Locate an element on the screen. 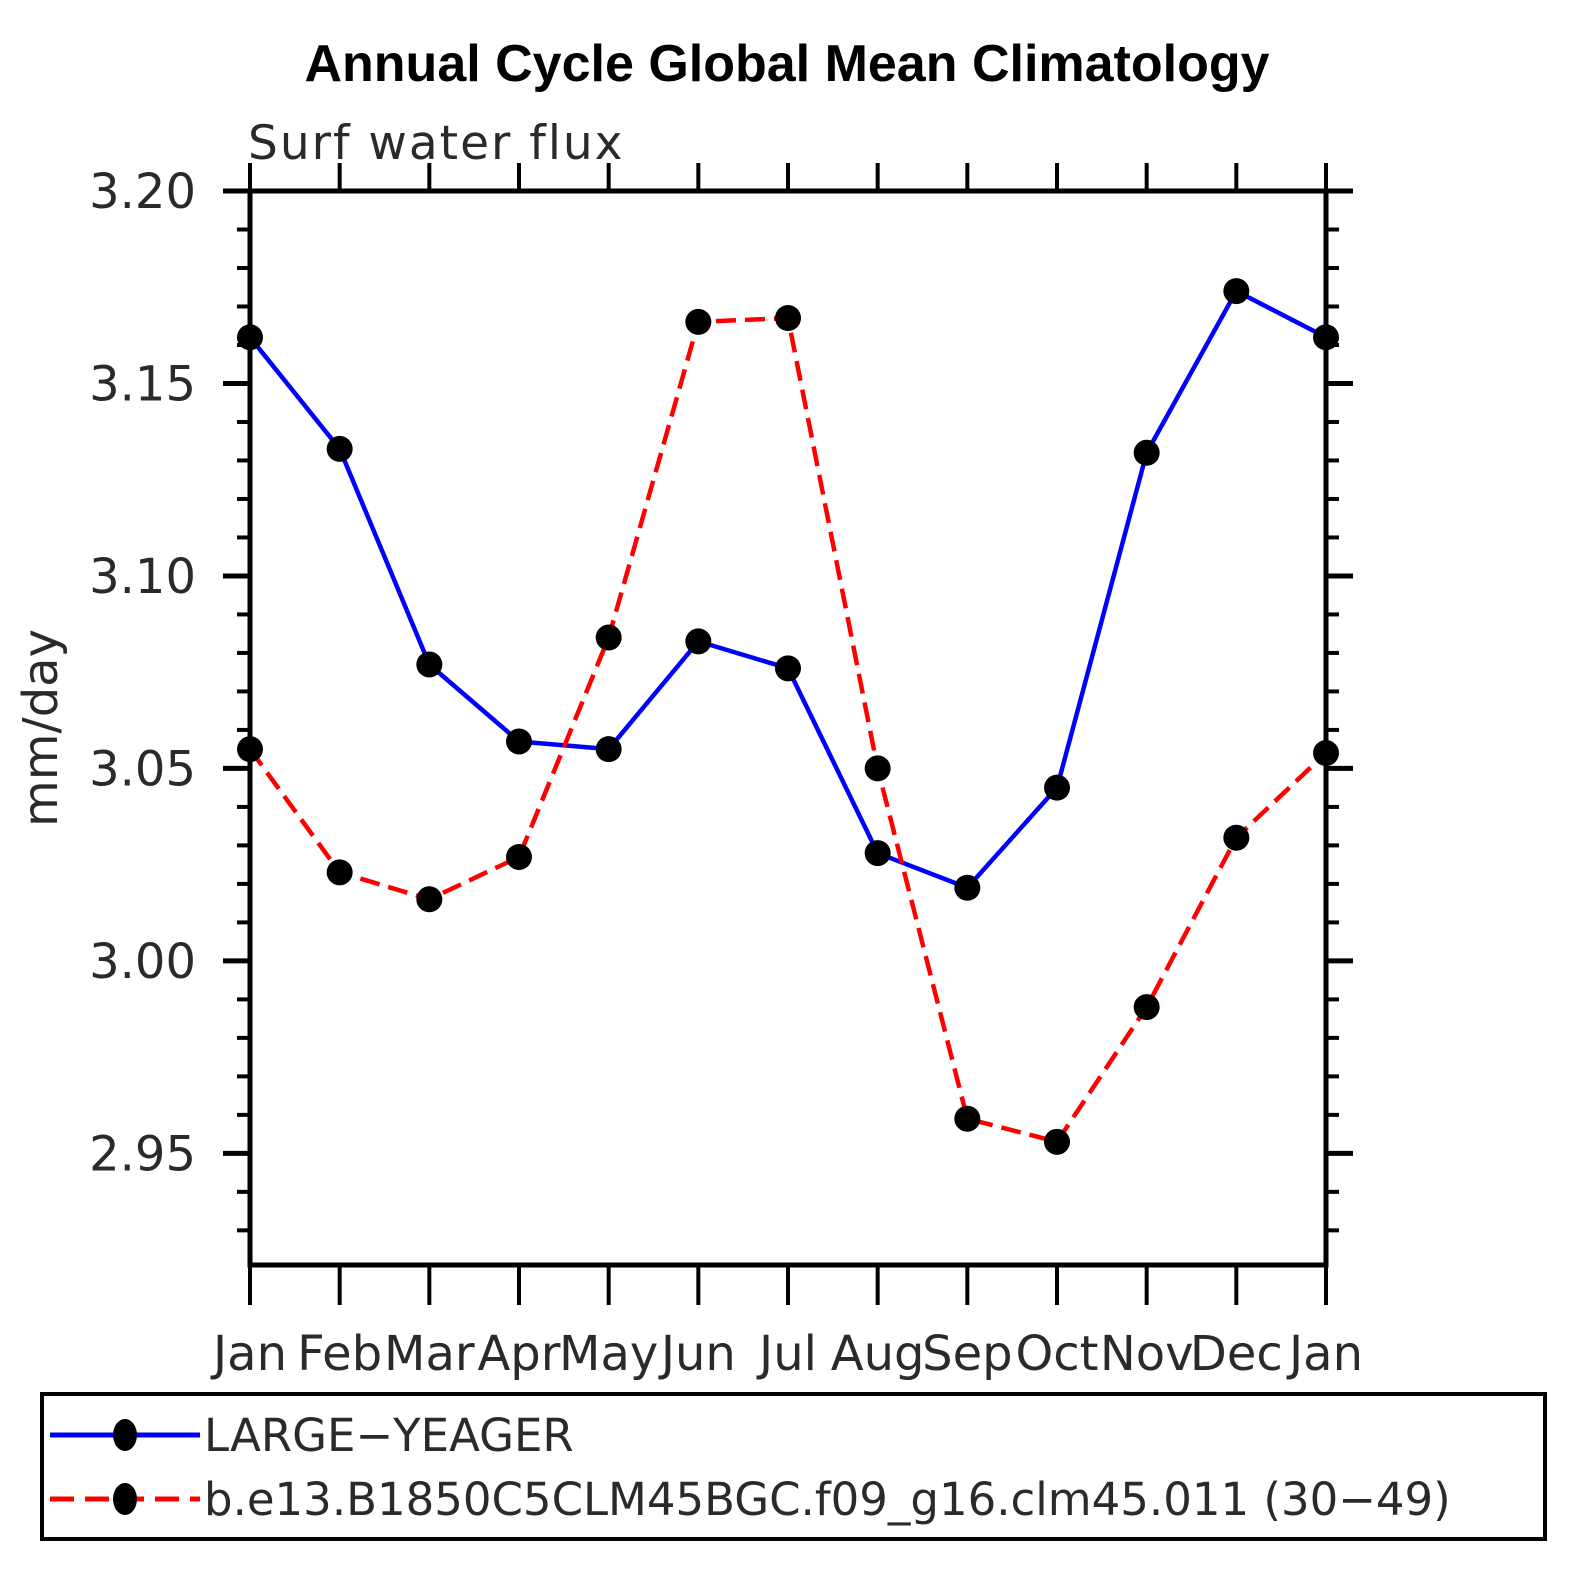 The height and width of the screenshot is (1574, 1574). legend-line-sample-solid is located at coordinates (125, 1435).